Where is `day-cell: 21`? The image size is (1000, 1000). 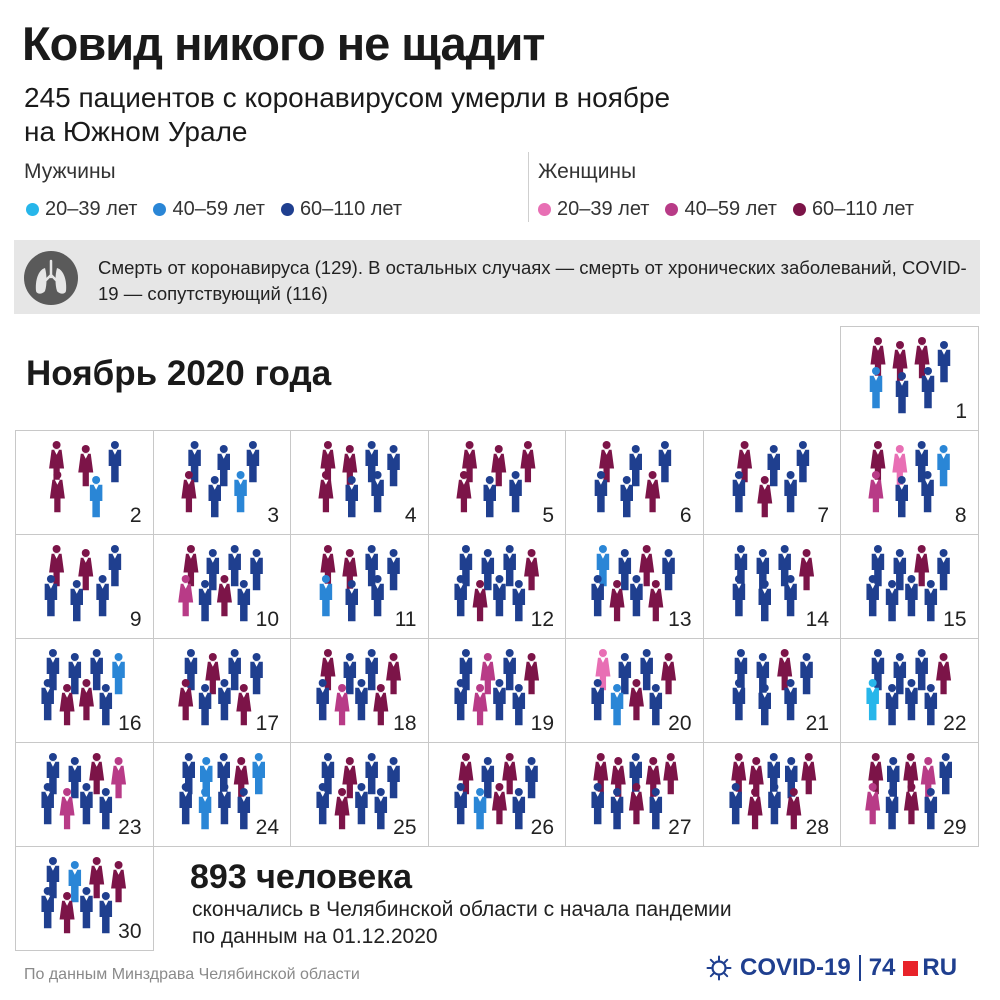 day-cell: 21 is located at coordinates (771, 690).